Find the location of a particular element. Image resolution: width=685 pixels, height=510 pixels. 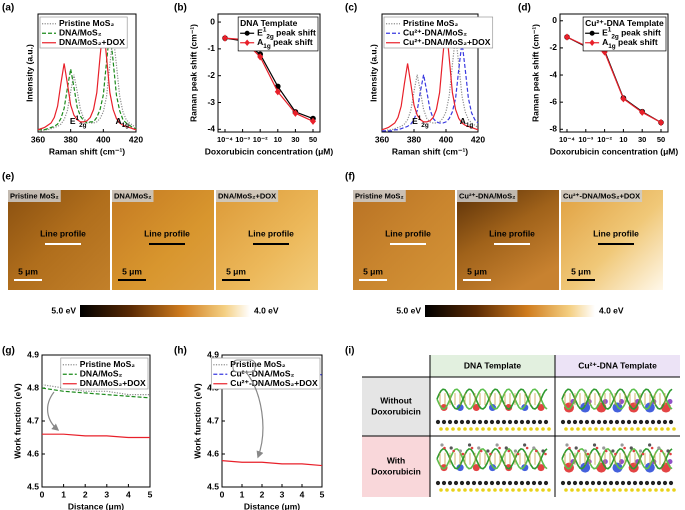

panel-label: (d) is located at coordinates (524, 8).